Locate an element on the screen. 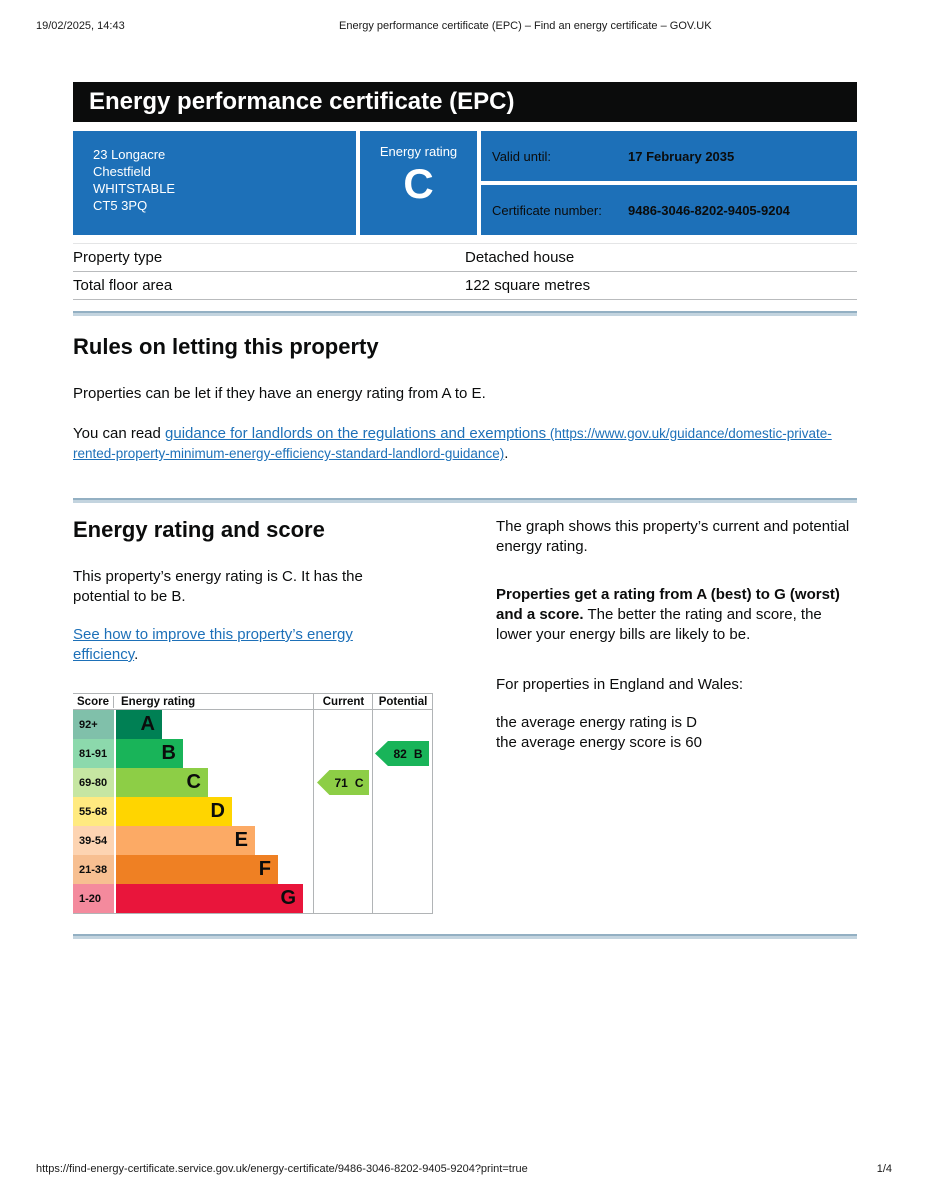  rating-heading: Energy rating and score is located at coordinates (199, 529).